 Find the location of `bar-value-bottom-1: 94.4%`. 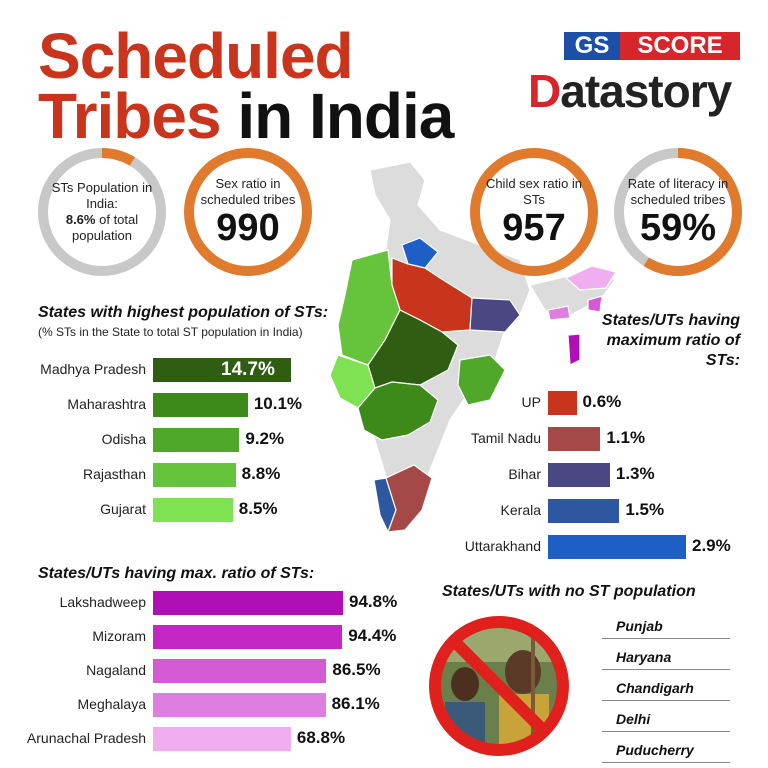

bar-value-bottom-1: 94.4% is located at coordinates (372, 635).